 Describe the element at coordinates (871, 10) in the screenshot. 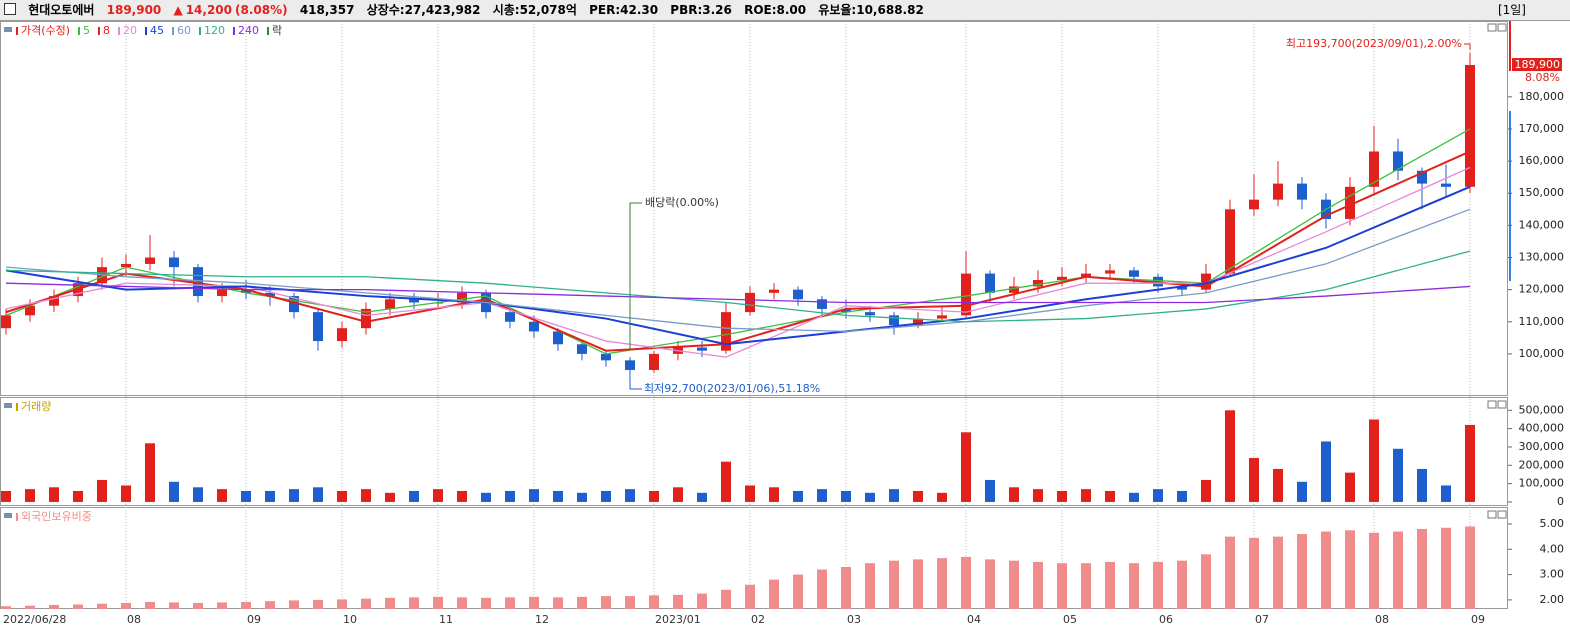

I see `reserve: 유보율:10,688.82` at that location.